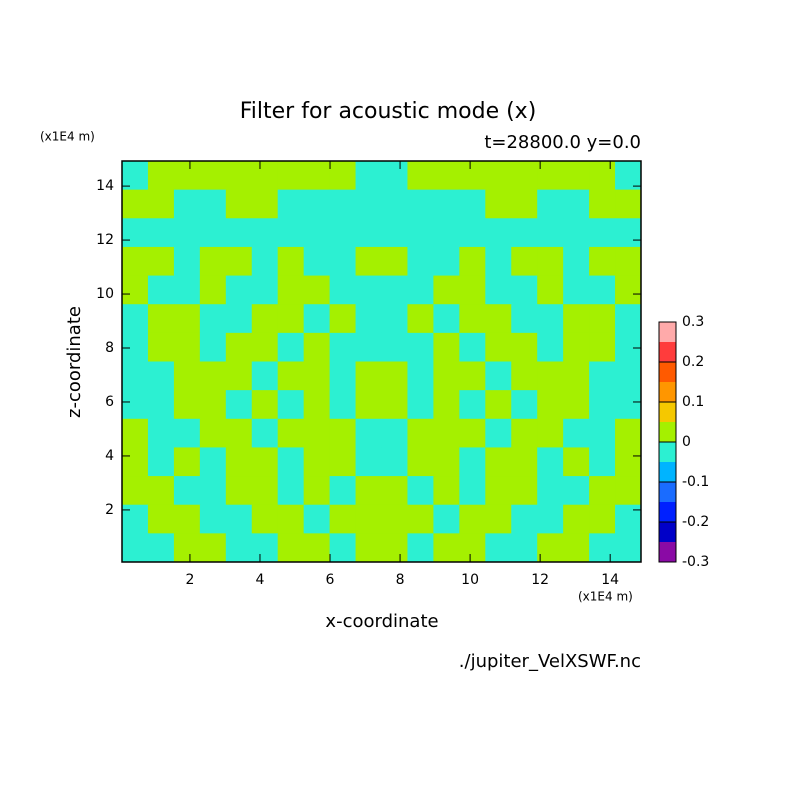 This screenshot has width=804, height=804. I want to click on x-tick-label: 8, so click(400, 580).